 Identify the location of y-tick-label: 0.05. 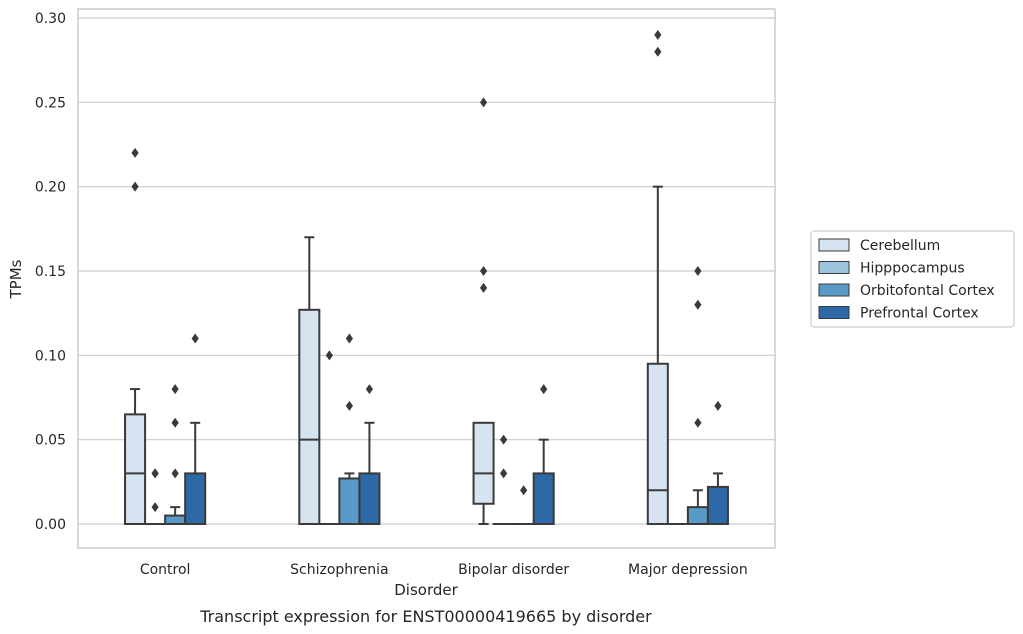
(50, 441).